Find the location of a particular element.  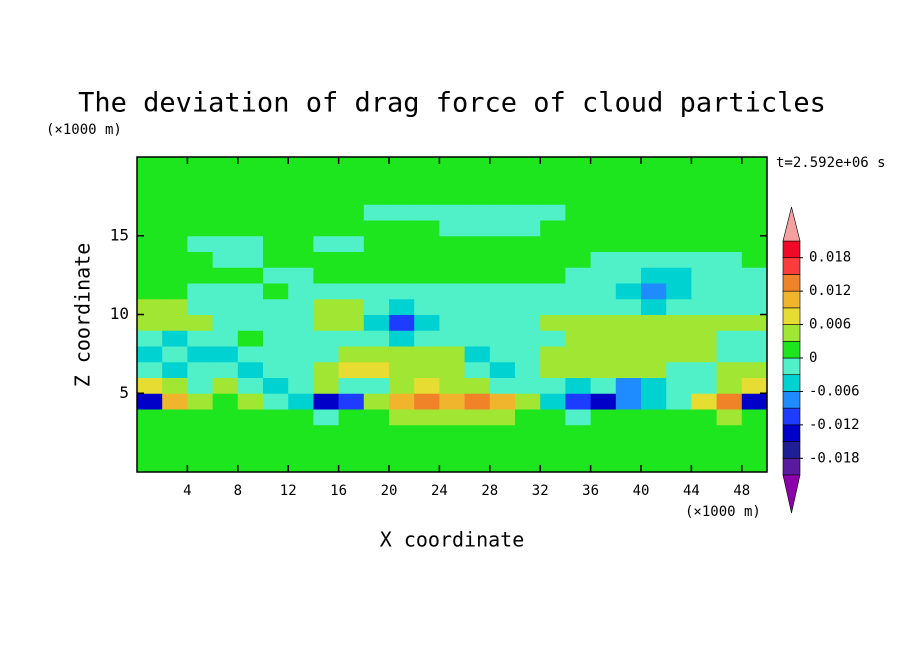

x-tick-label: 28 is located at coordinates (489, 491).